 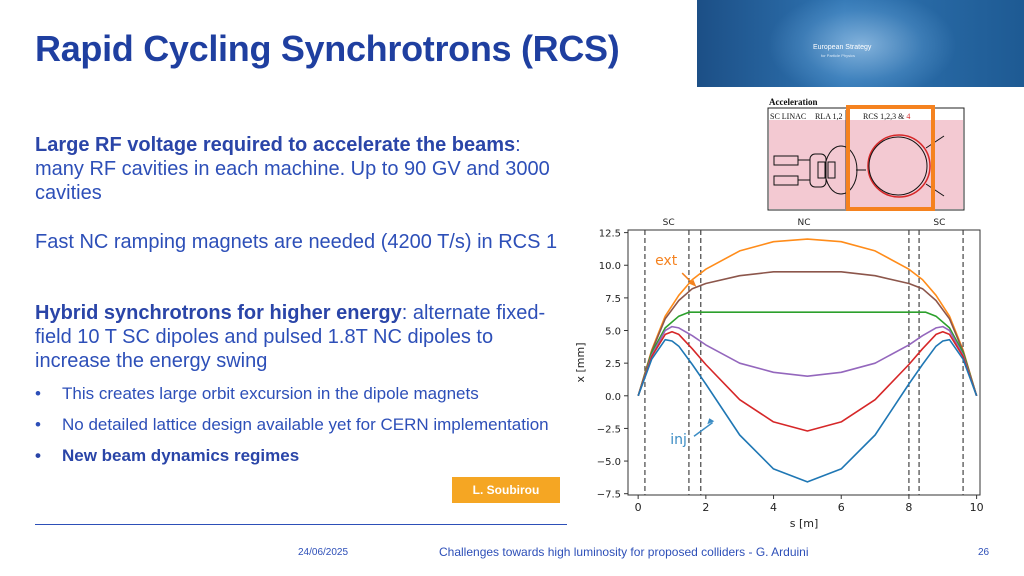 I want to click on y-tick-label: 0.0, so click(x=613, y=397).